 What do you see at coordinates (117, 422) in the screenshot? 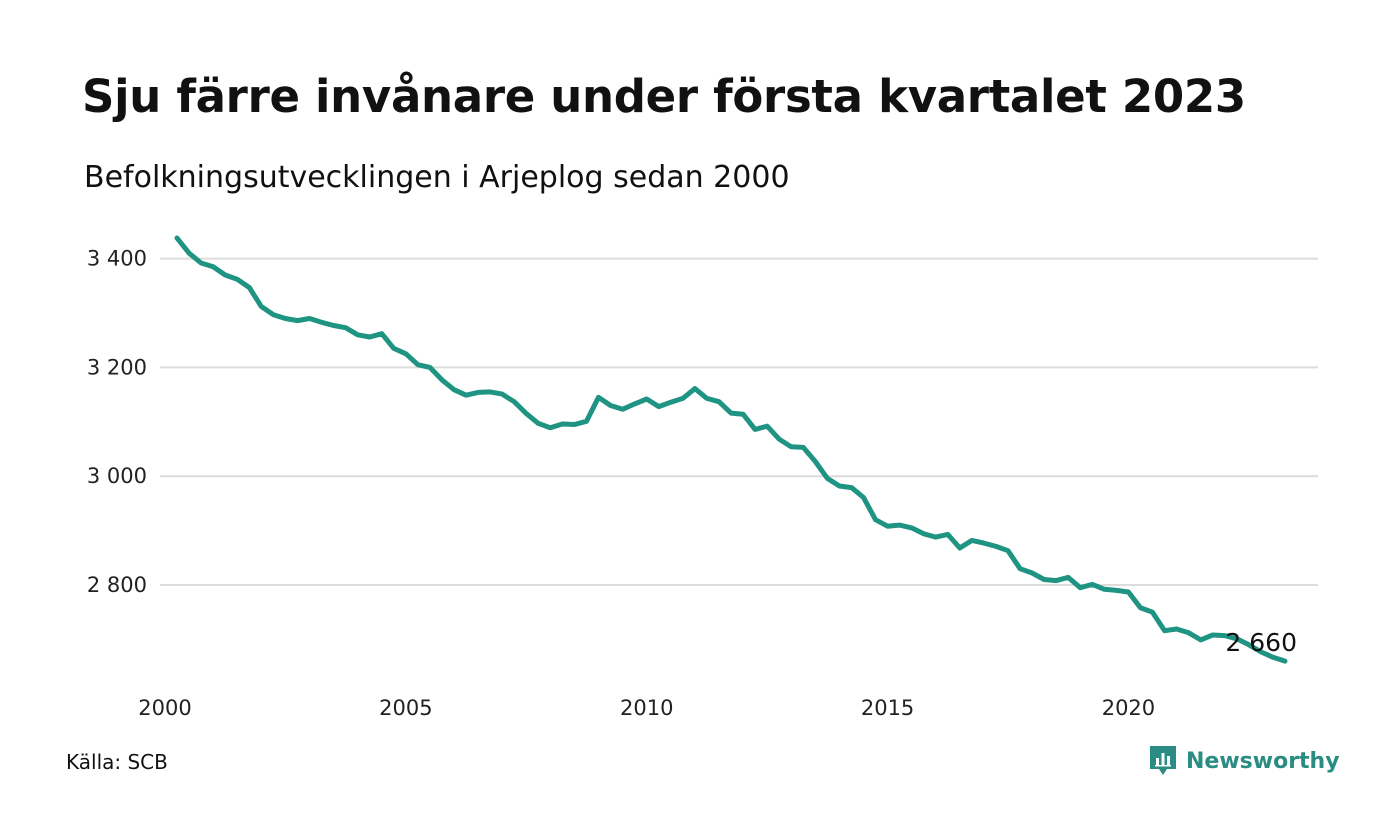
I see `y-axis: 2 800 3 000 3 200 3 400` at bounding box center [117, 422].